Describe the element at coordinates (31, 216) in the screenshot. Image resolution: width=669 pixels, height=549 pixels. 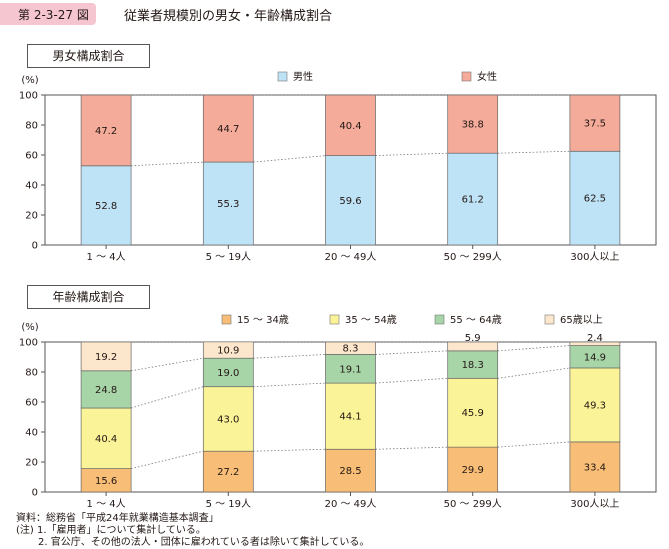
I see `gender-ytick-label: 20` at that location.